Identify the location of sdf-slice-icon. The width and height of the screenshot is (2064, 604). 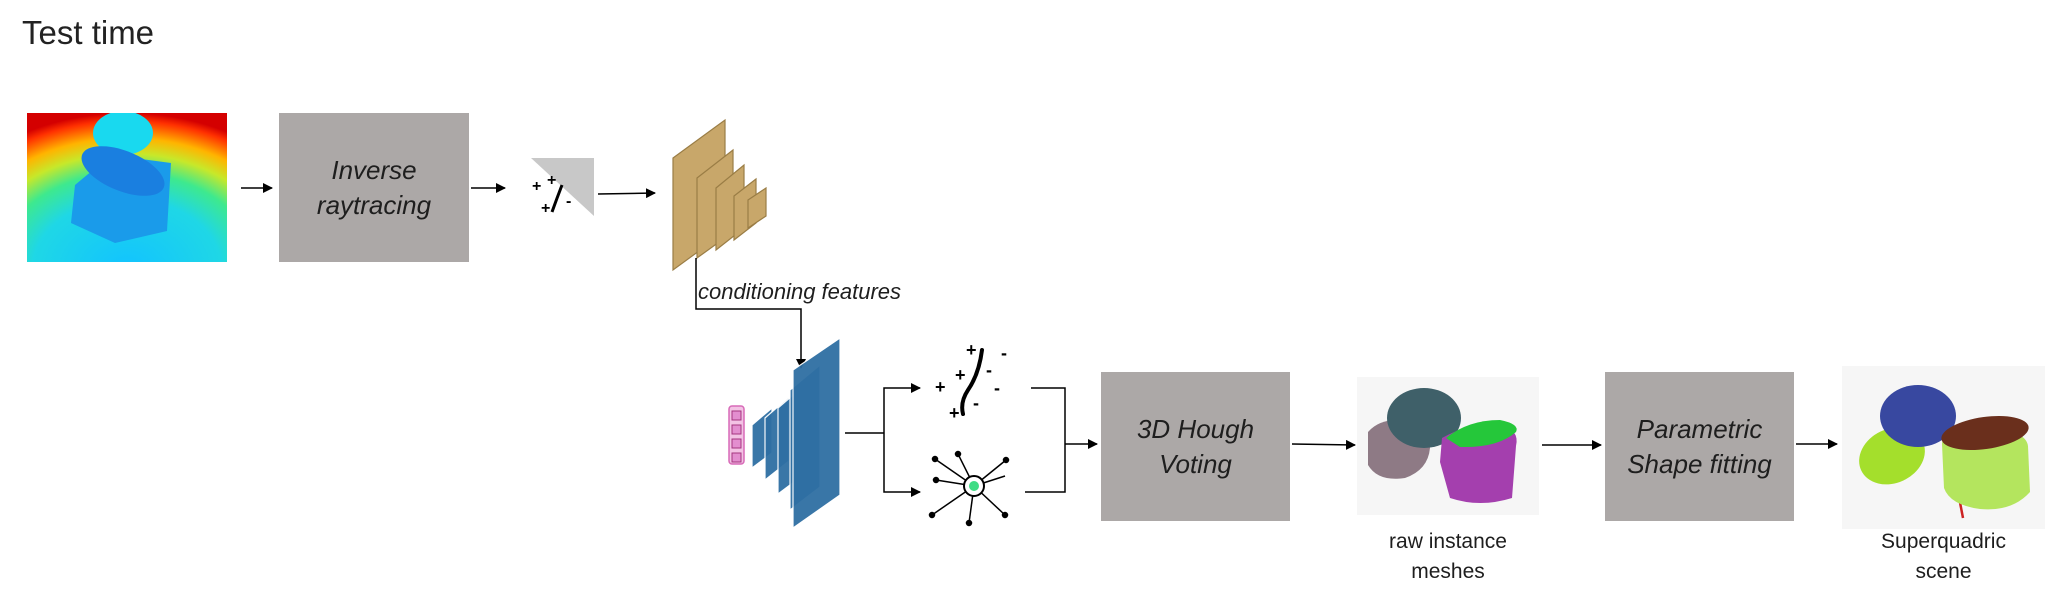
(562, 187).